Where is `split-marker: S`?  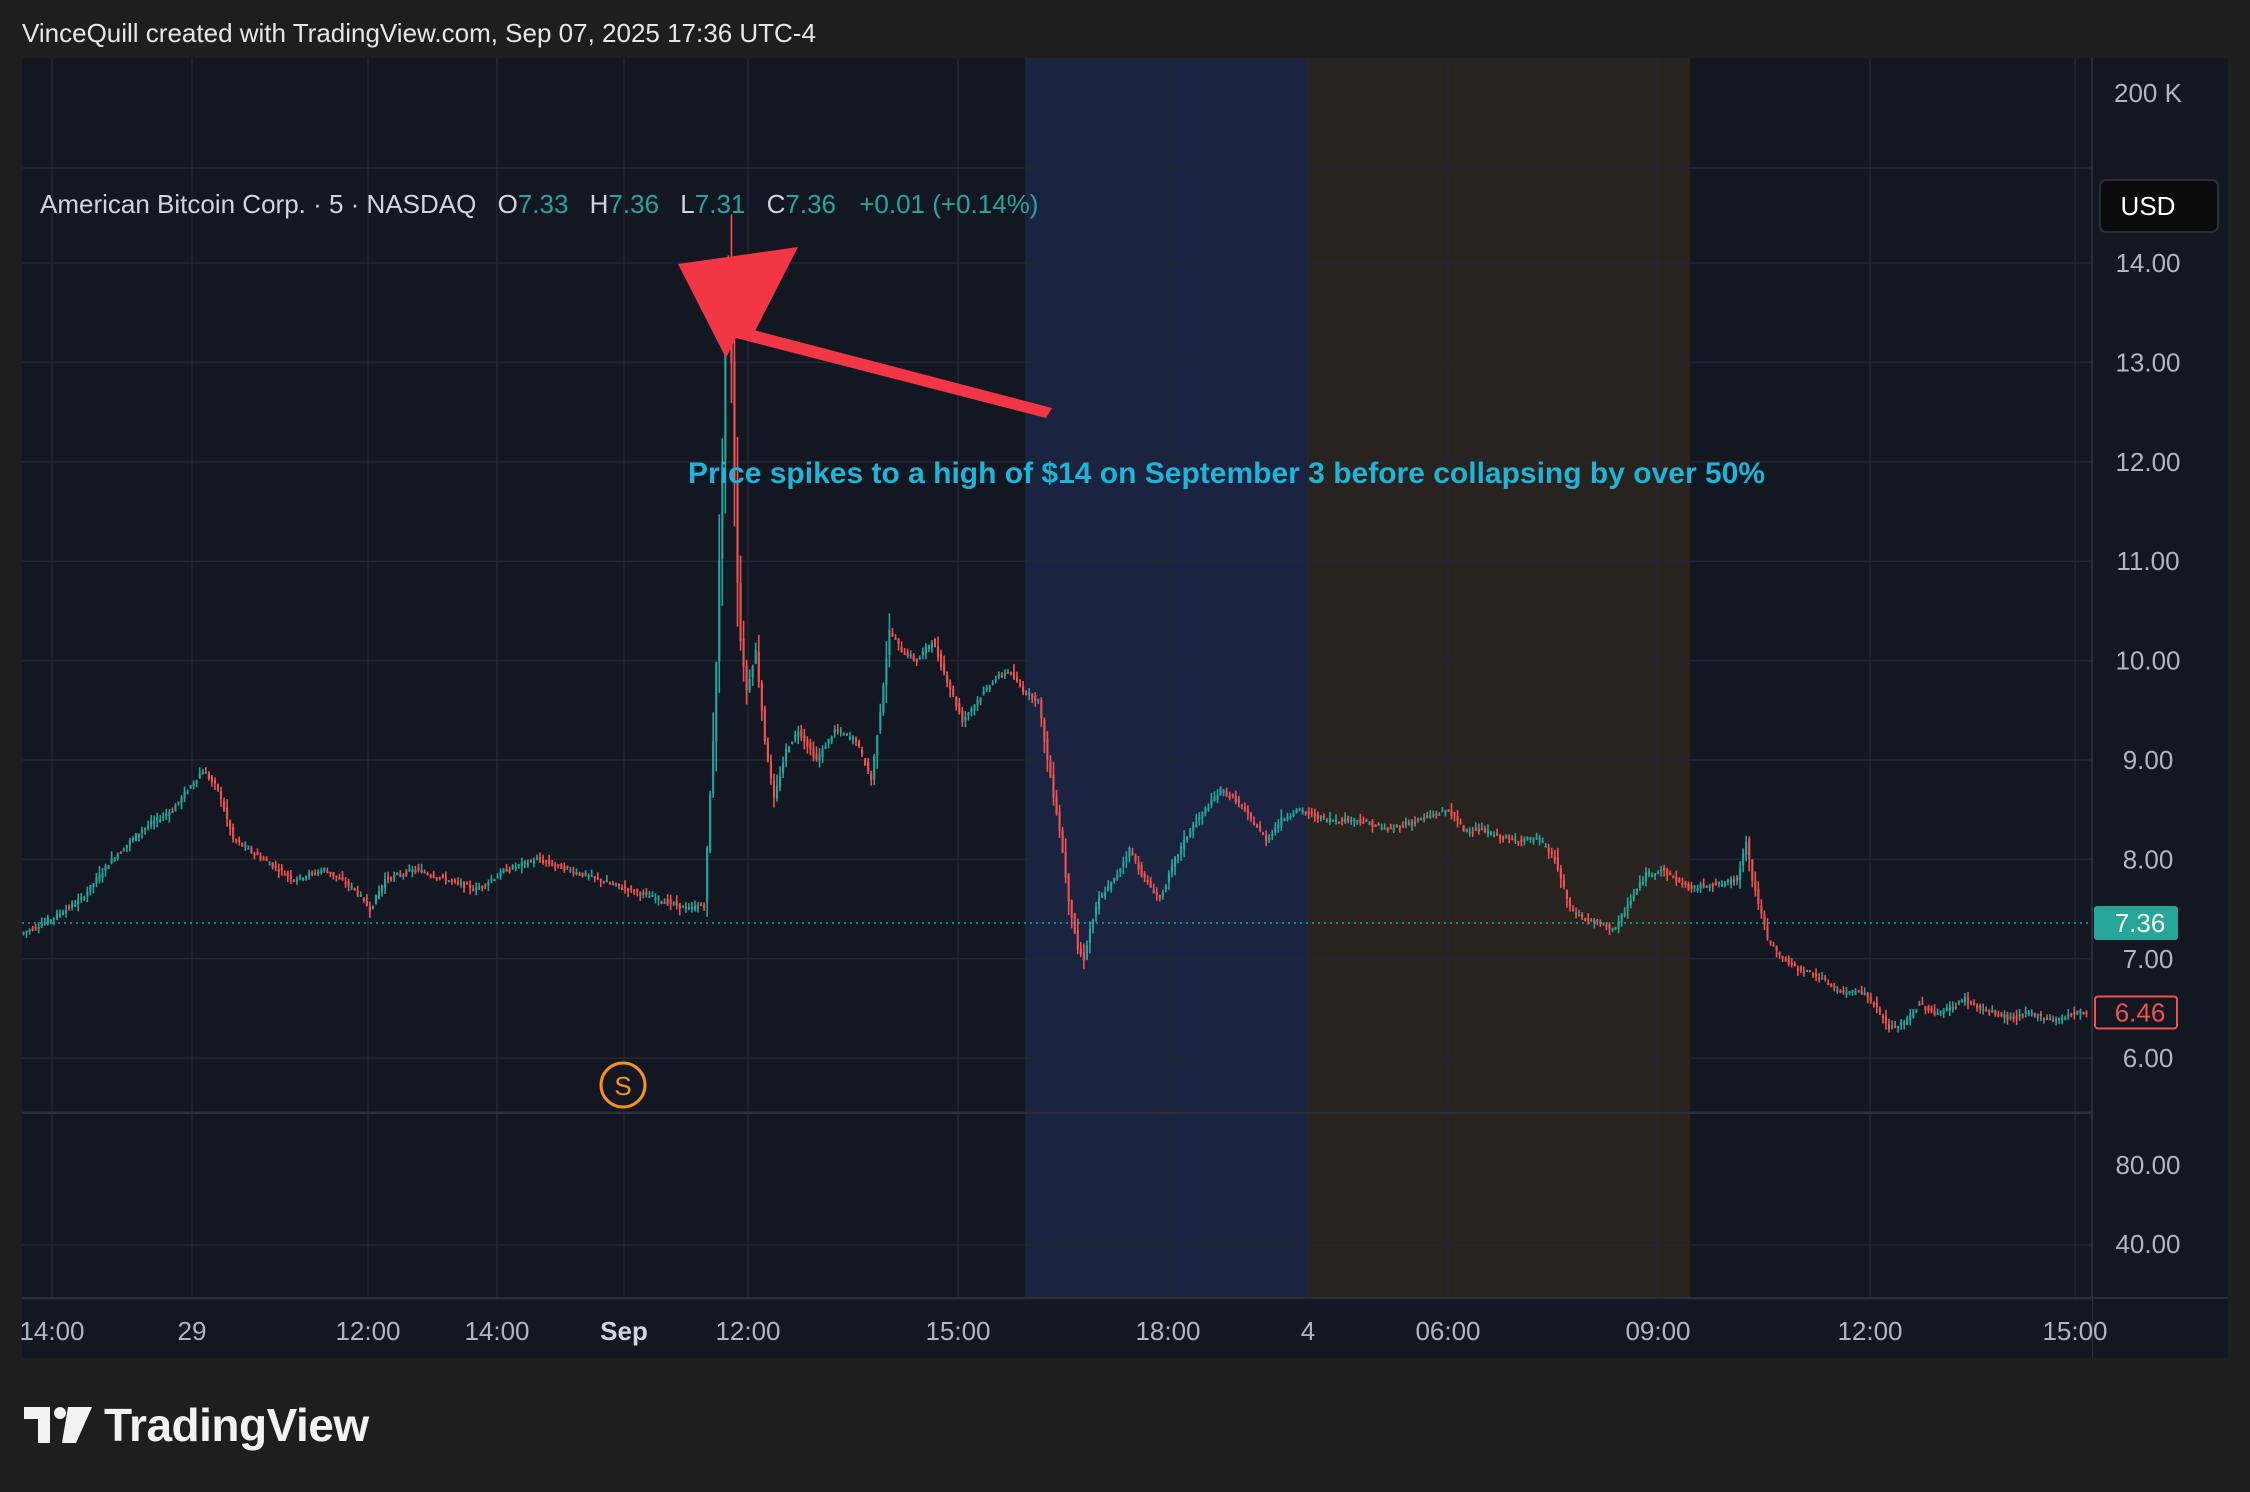 split-marker: S is located at coordinates (623, 1085).